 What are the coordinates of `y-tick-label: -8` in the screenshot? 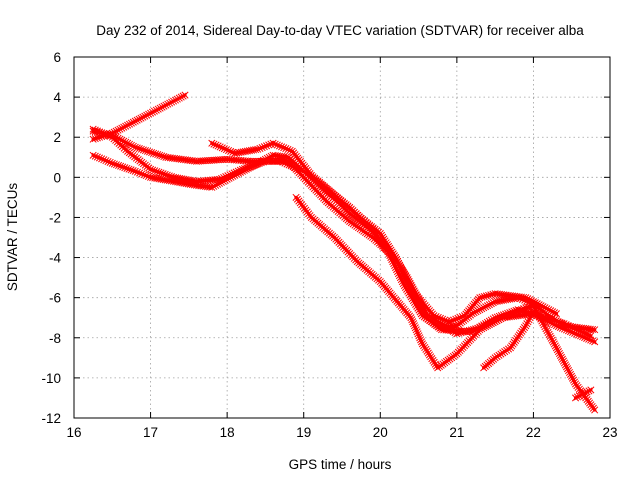 It's located at (55, 338).